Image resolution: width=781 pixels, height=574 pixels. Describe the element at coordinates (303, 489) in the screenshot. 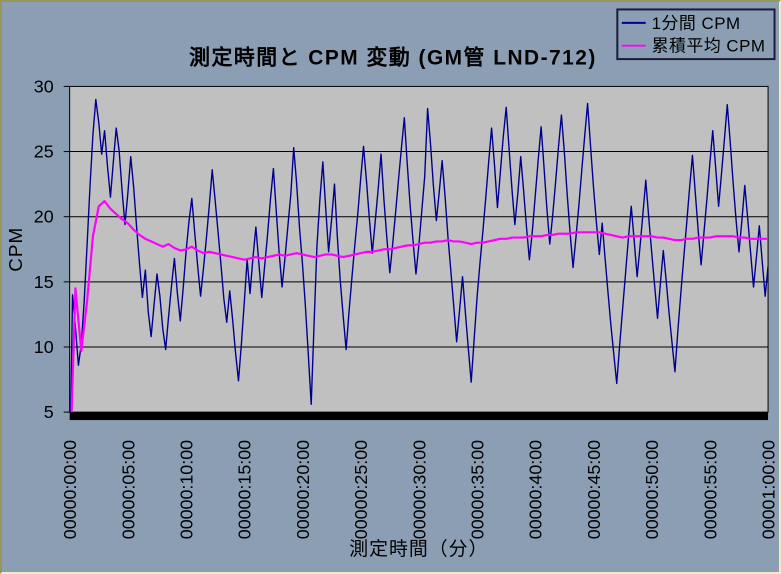

I see `x-tick-label: 00000:20:00` at that location.